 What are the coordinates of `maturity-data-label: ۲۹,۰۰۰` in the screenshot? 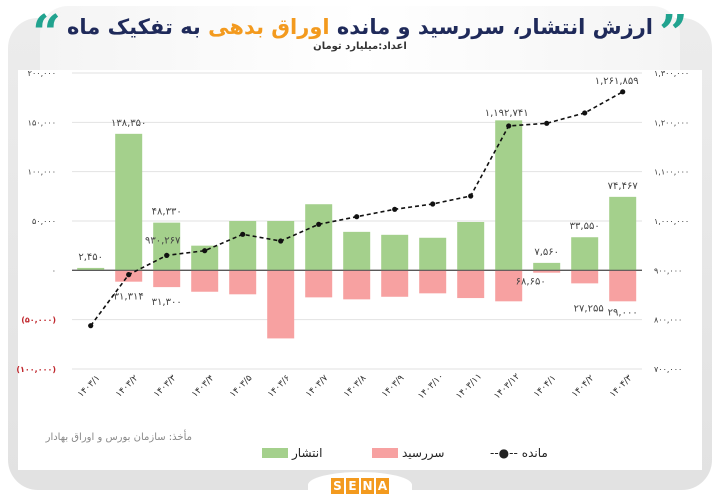 It's located at (623, 312).